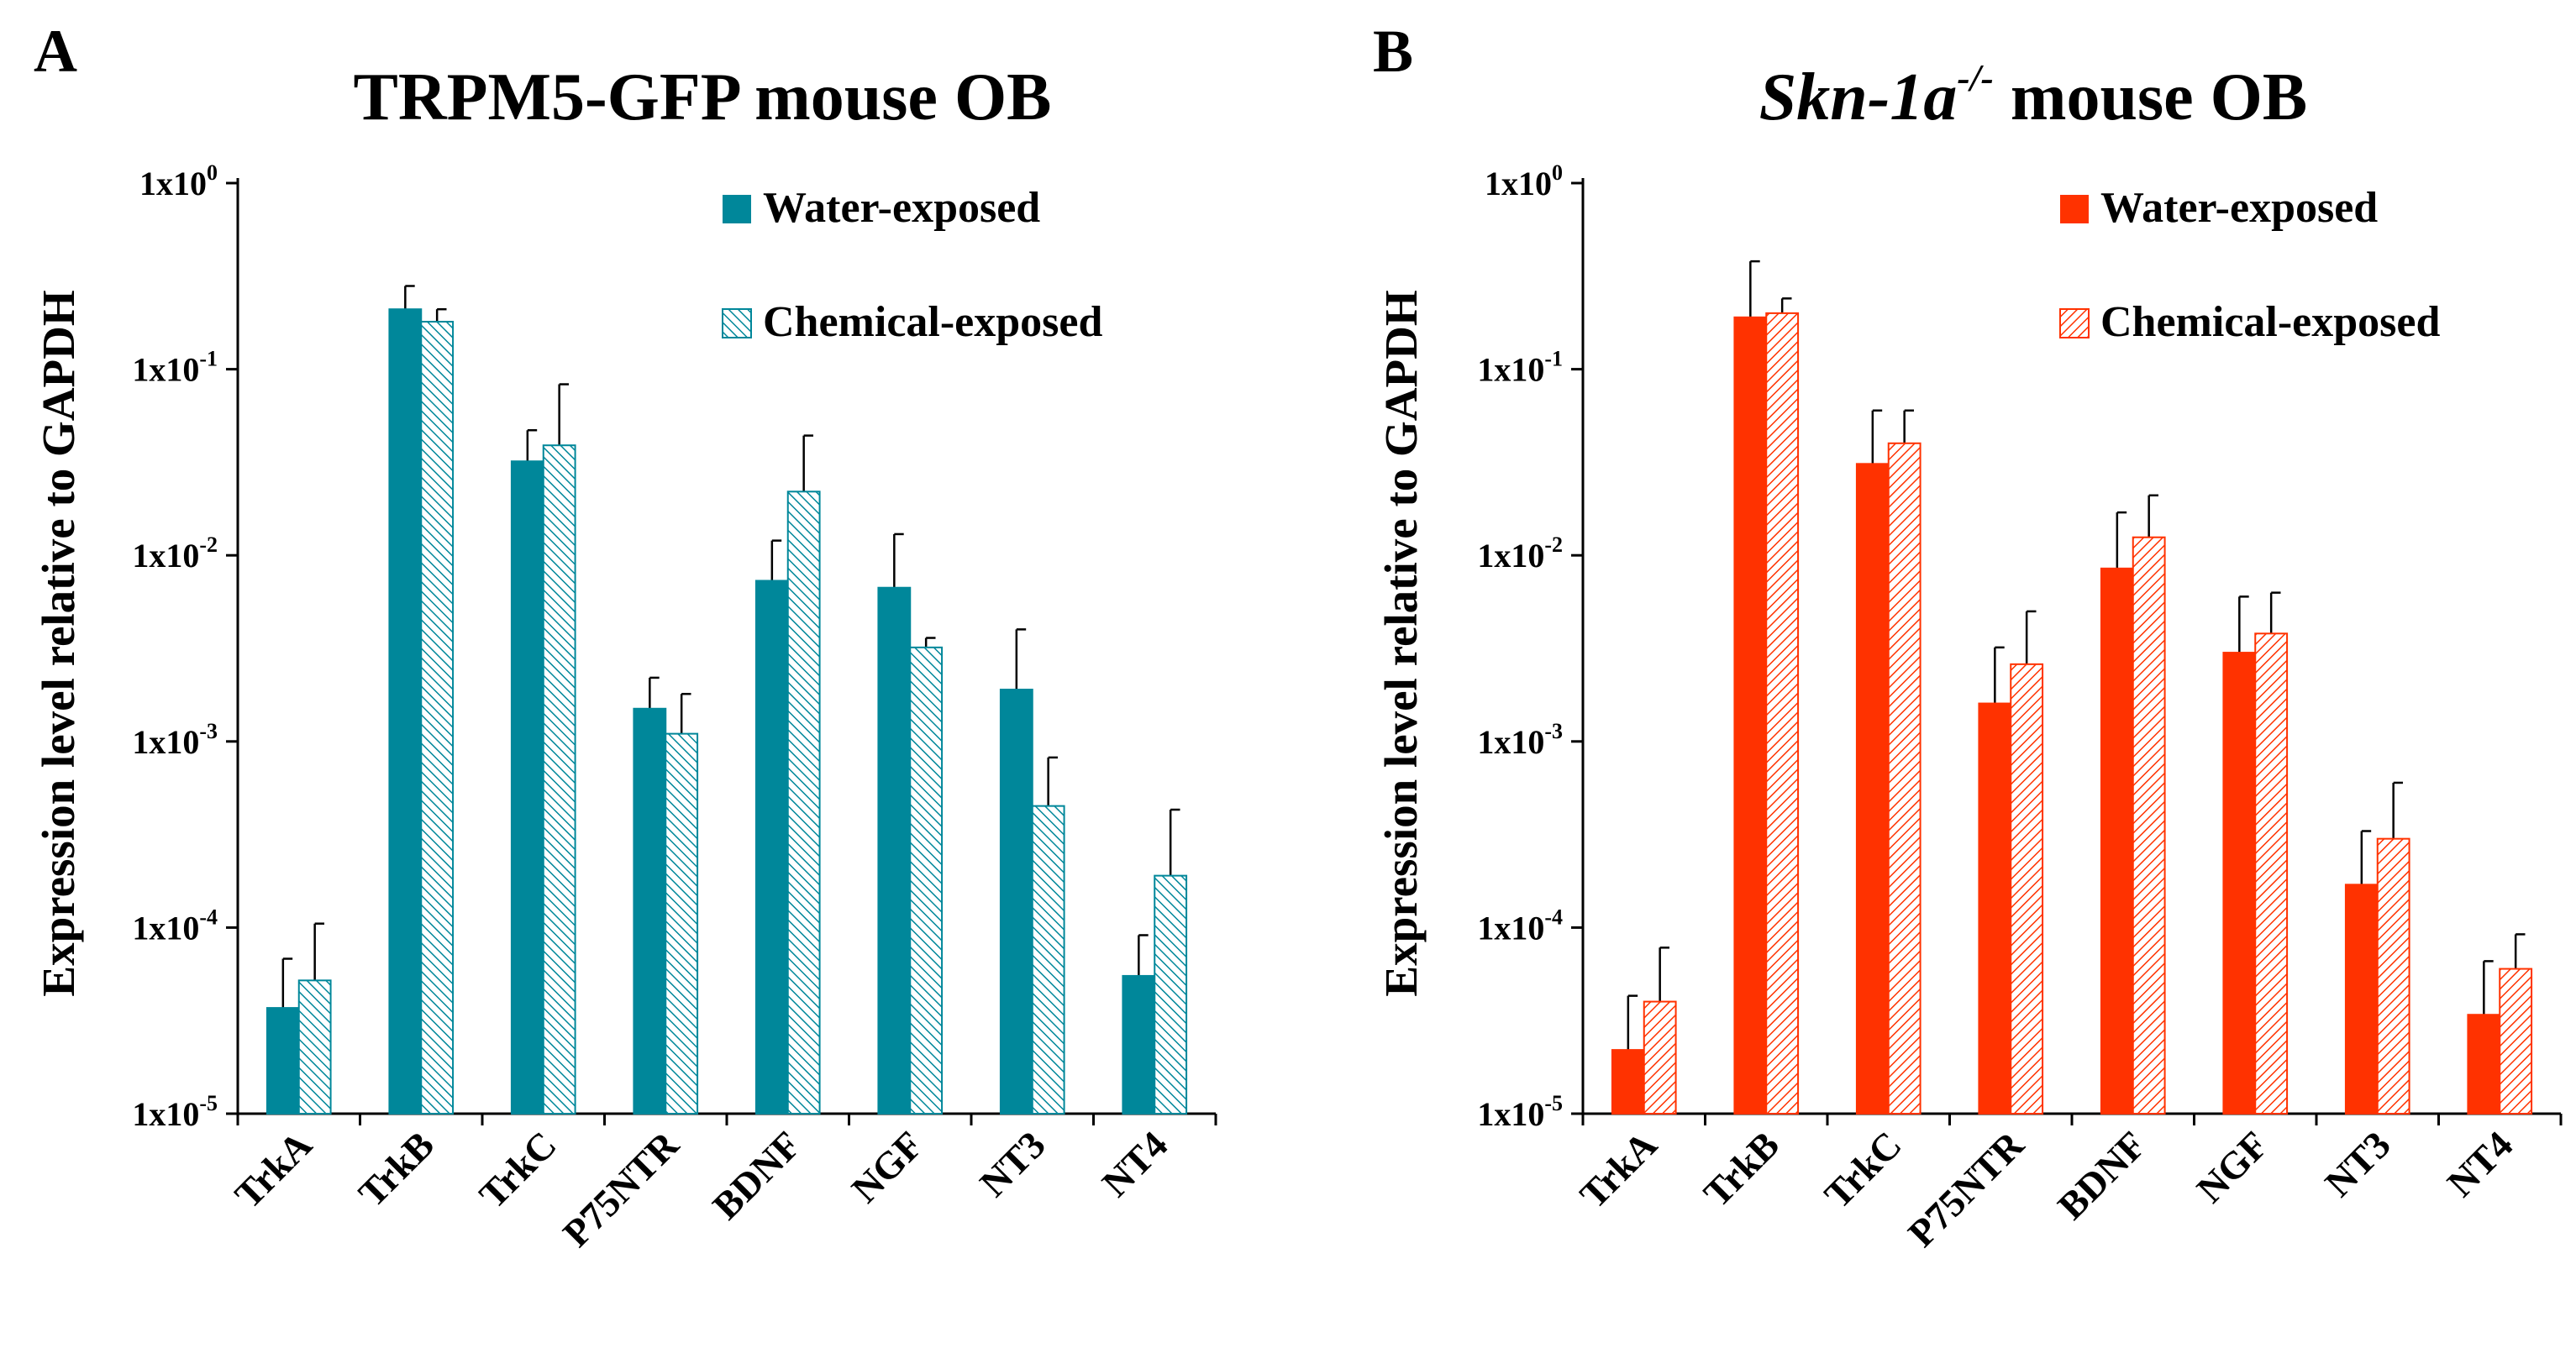 The image size is (2576, 1369). Describe the element at coordinates (888, 1167) in the screenshot. I see `panel-a-x-tick-label: NGF` at that location.